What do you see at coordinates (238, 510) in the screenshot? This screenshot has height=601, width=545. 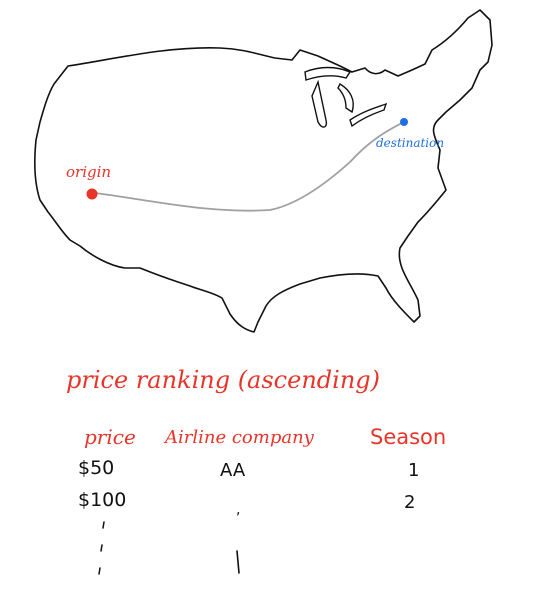 I see `row-2-airline: ,` at bounding box center [238, 510].